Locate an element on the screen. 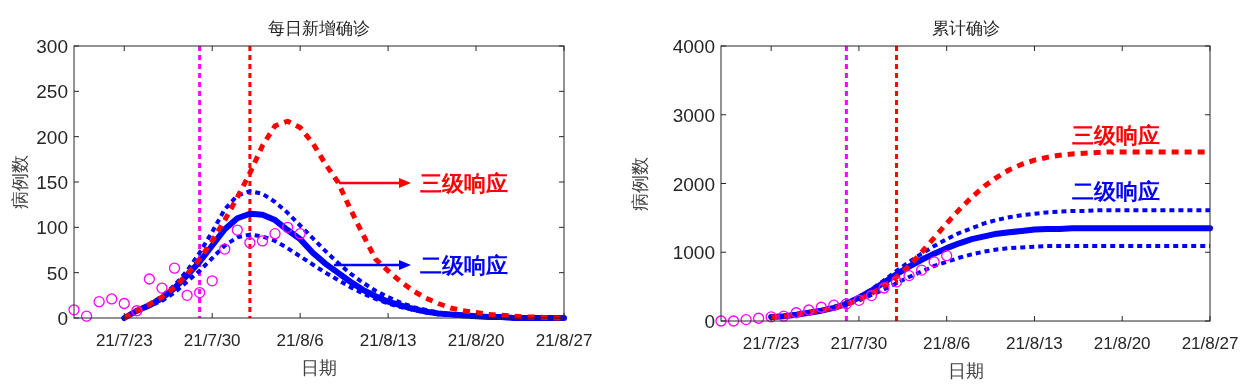 The image size is (1241, 391). y-tick-label: 4000 is located at coordinates (693, 46).